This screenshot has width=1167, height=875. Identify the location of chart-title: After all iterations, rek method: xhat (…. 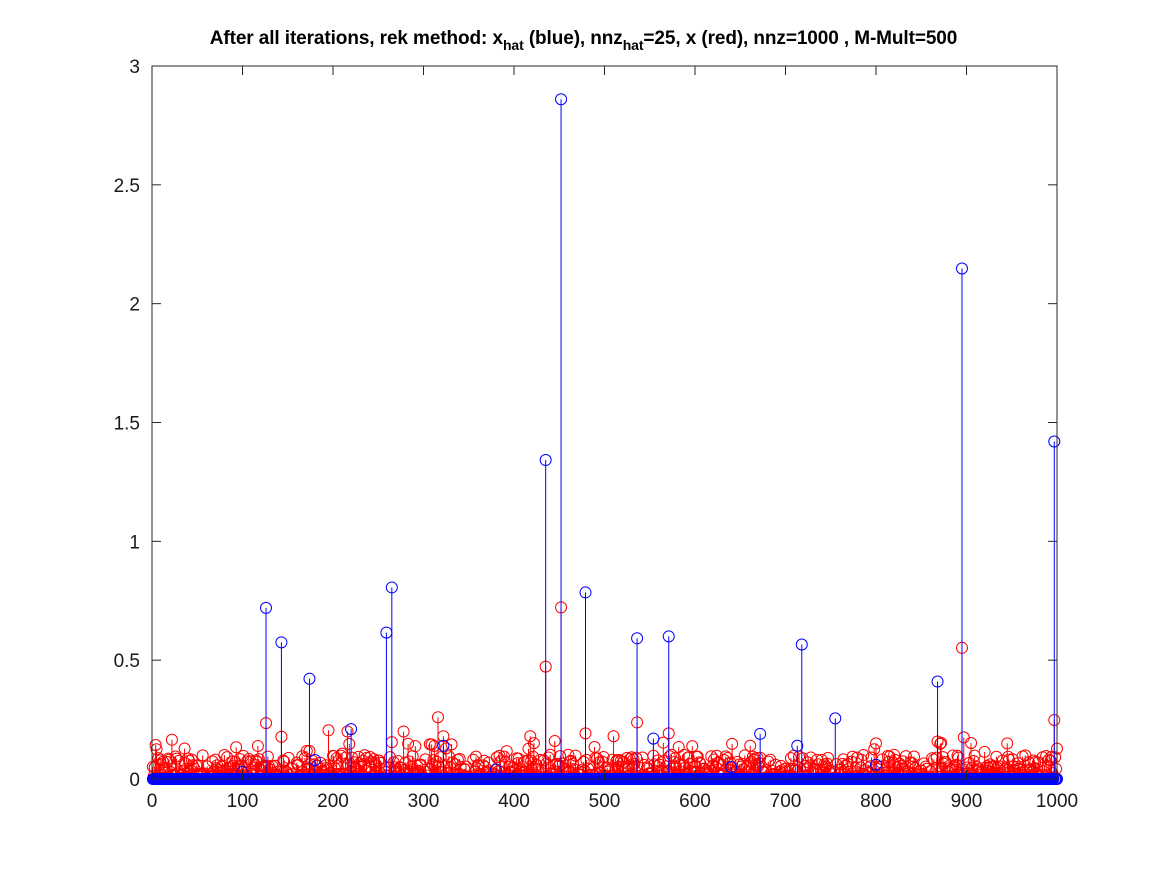
(583, 40).